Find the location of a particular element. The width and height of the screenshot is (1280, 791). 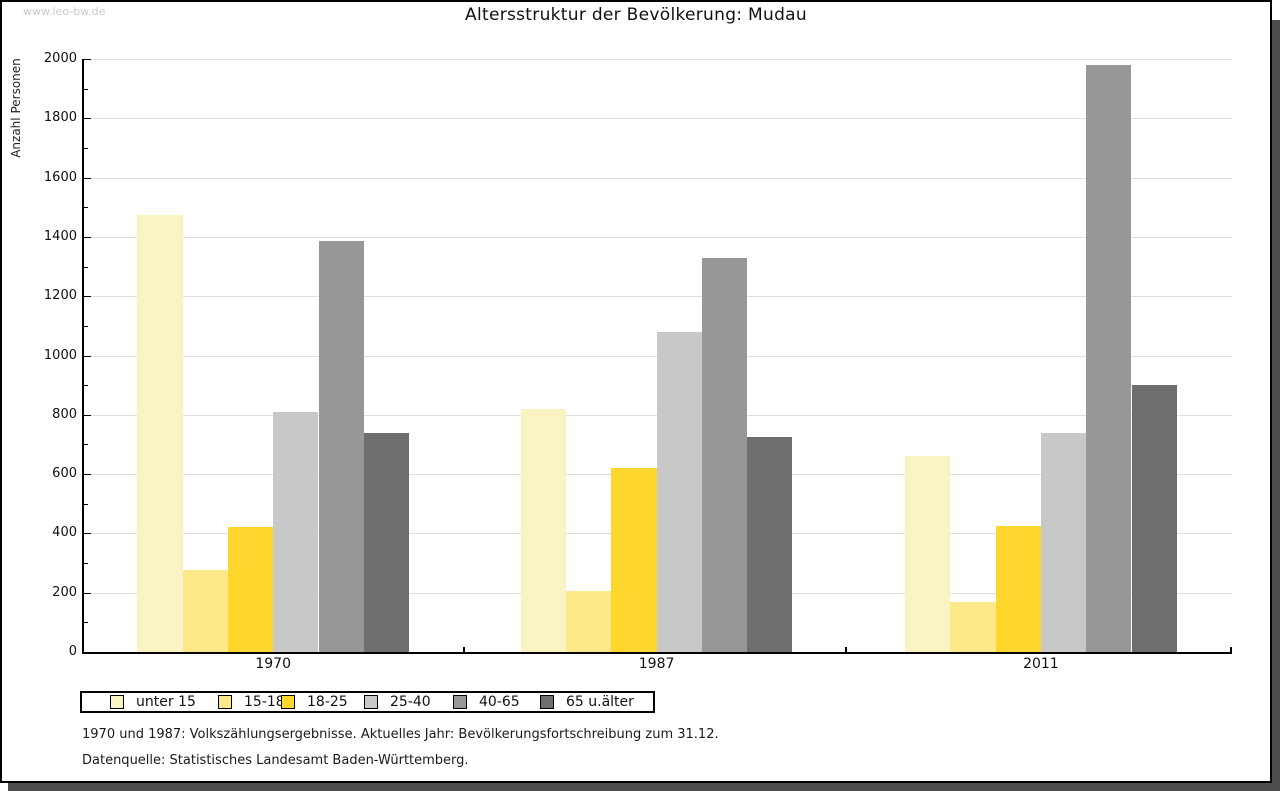

frame-shadow-bottom is located at coordinates (644, 787).